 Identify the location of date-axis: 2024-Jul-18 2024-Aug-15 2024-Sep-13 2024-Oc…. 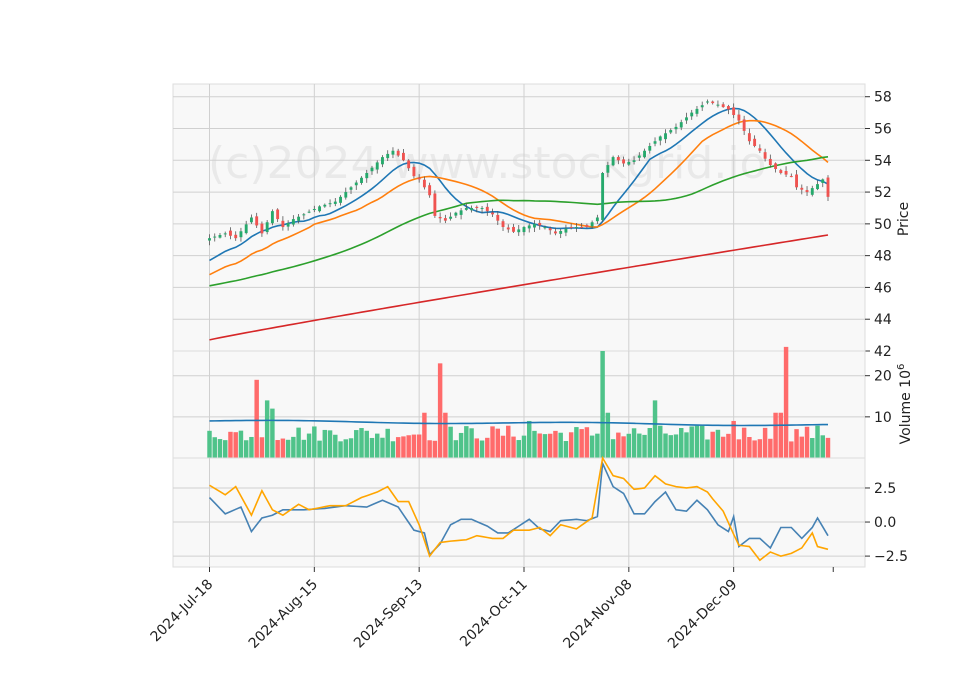
(491, 609).